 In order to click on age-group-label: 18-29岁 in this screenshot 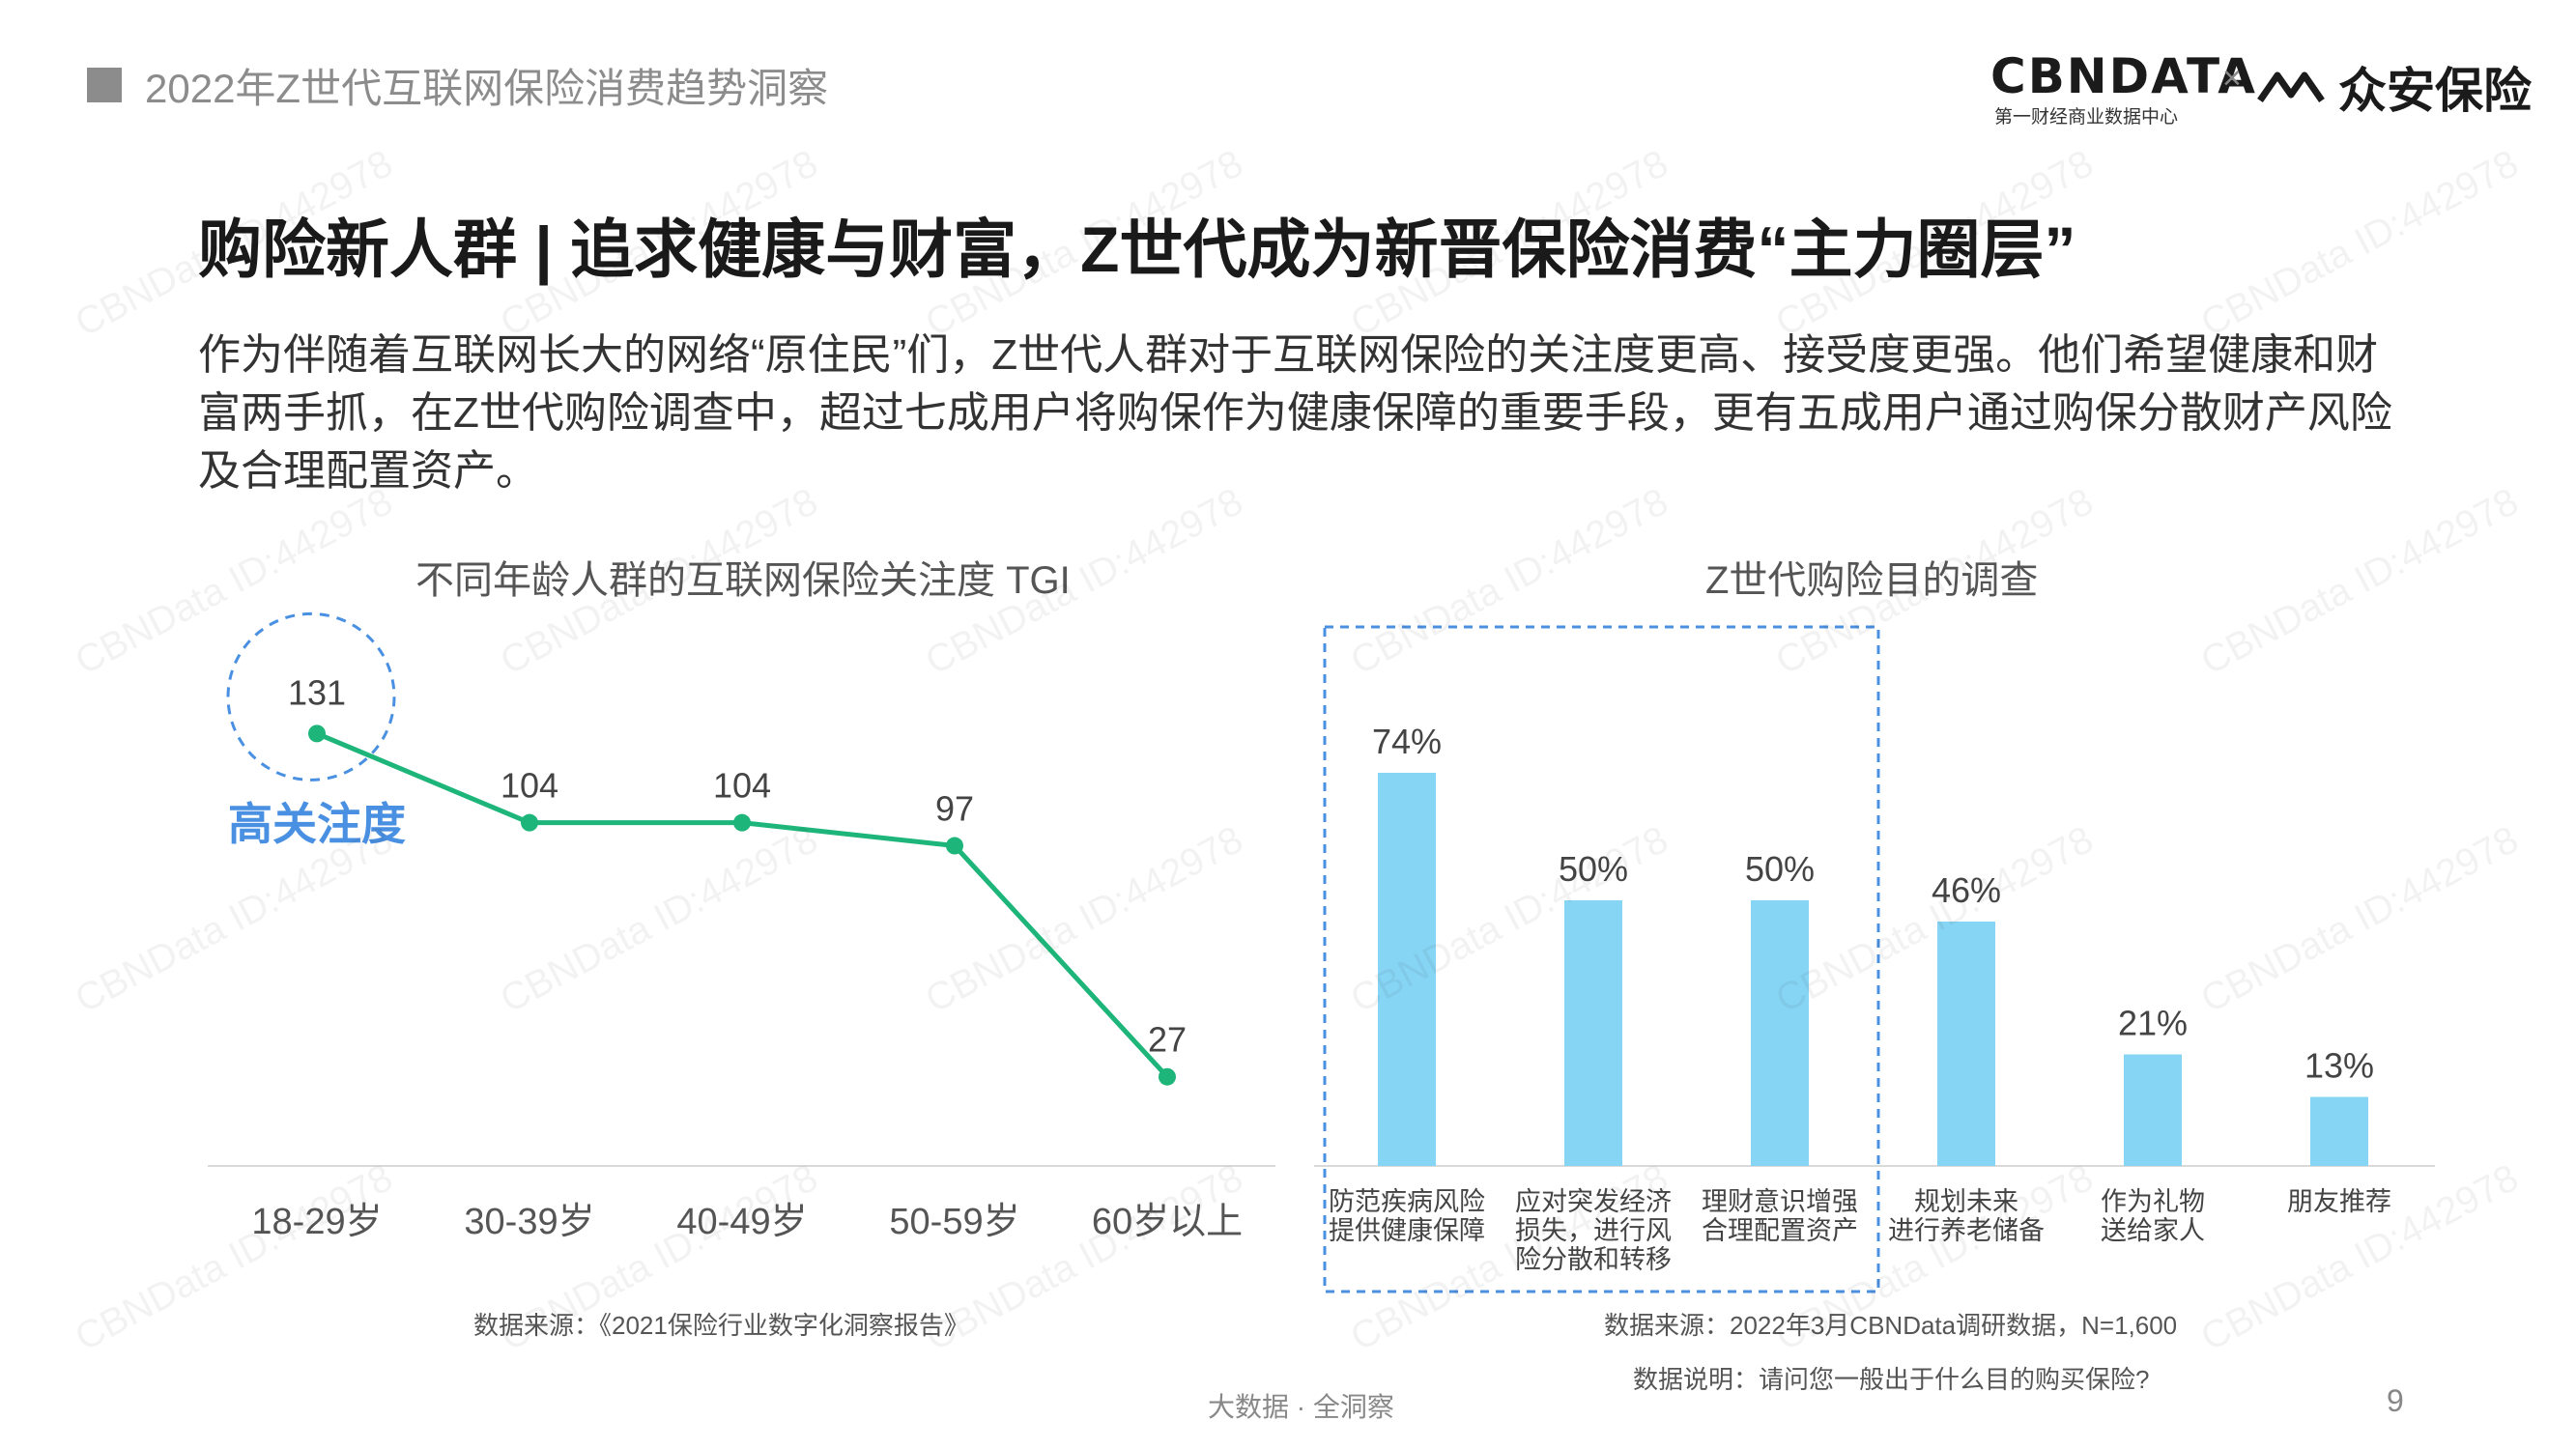, I will do `click(317, 1222)`.